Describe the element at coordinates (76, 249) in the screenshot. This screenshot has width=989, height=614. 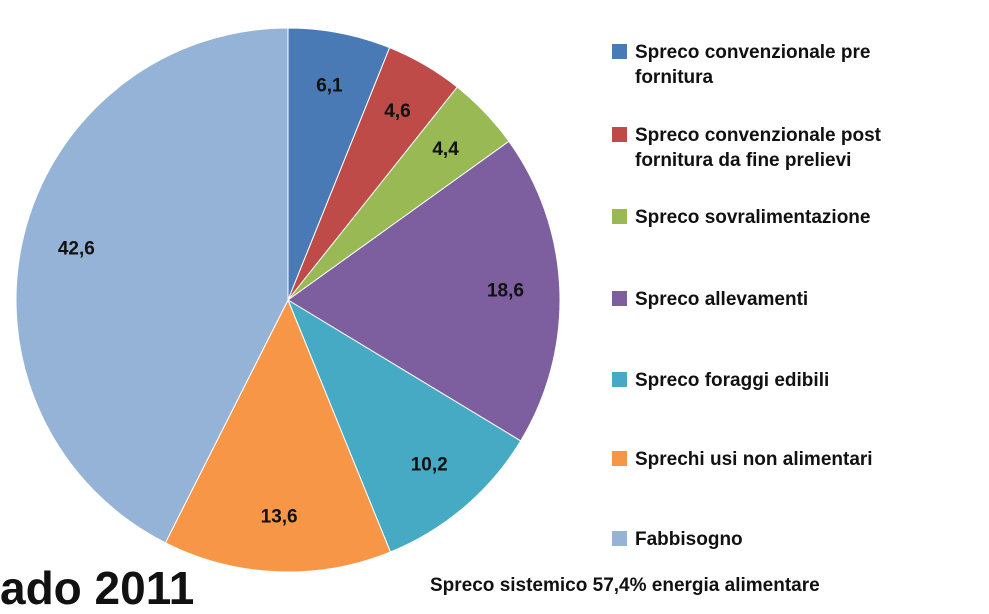
I see `data-label: 42,6` at that location.